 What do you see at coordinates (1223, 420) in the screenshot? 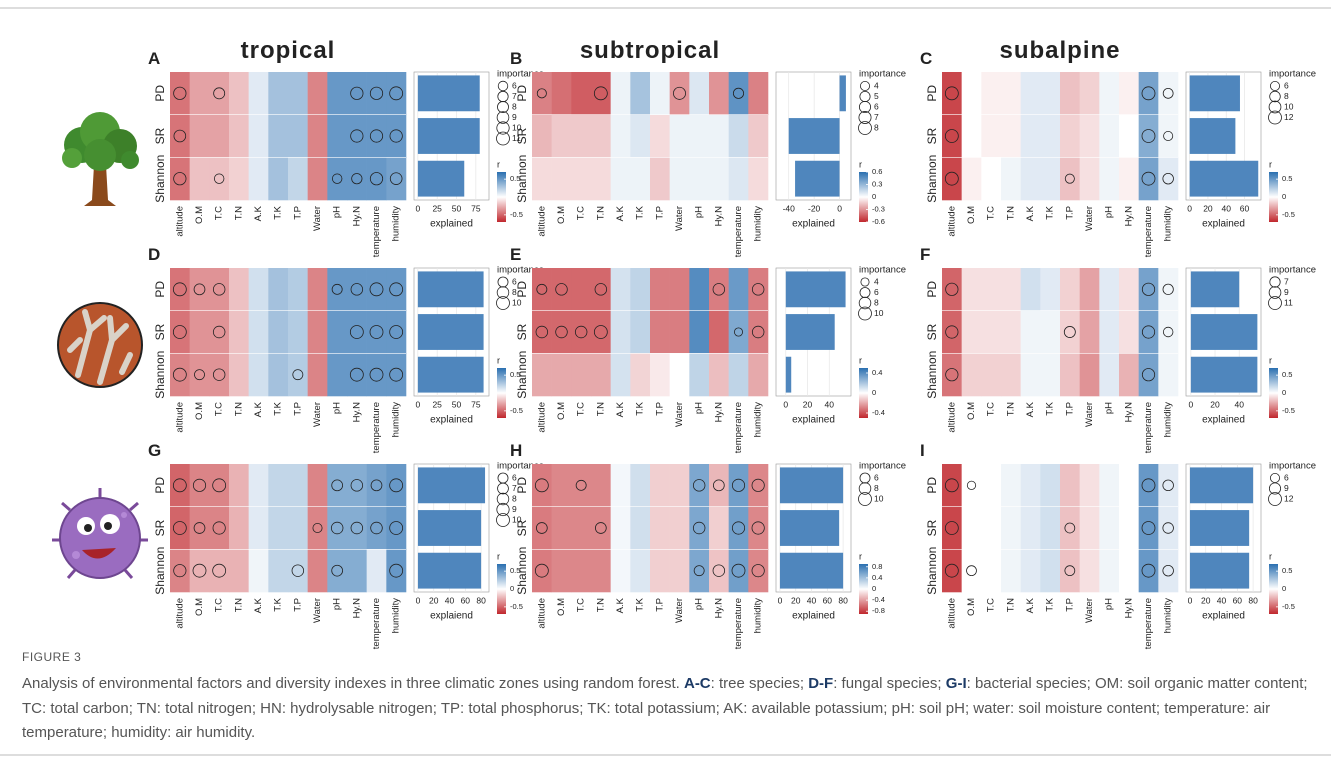
I see `x-axis-label: explained` at bounding box center [1223, 420].